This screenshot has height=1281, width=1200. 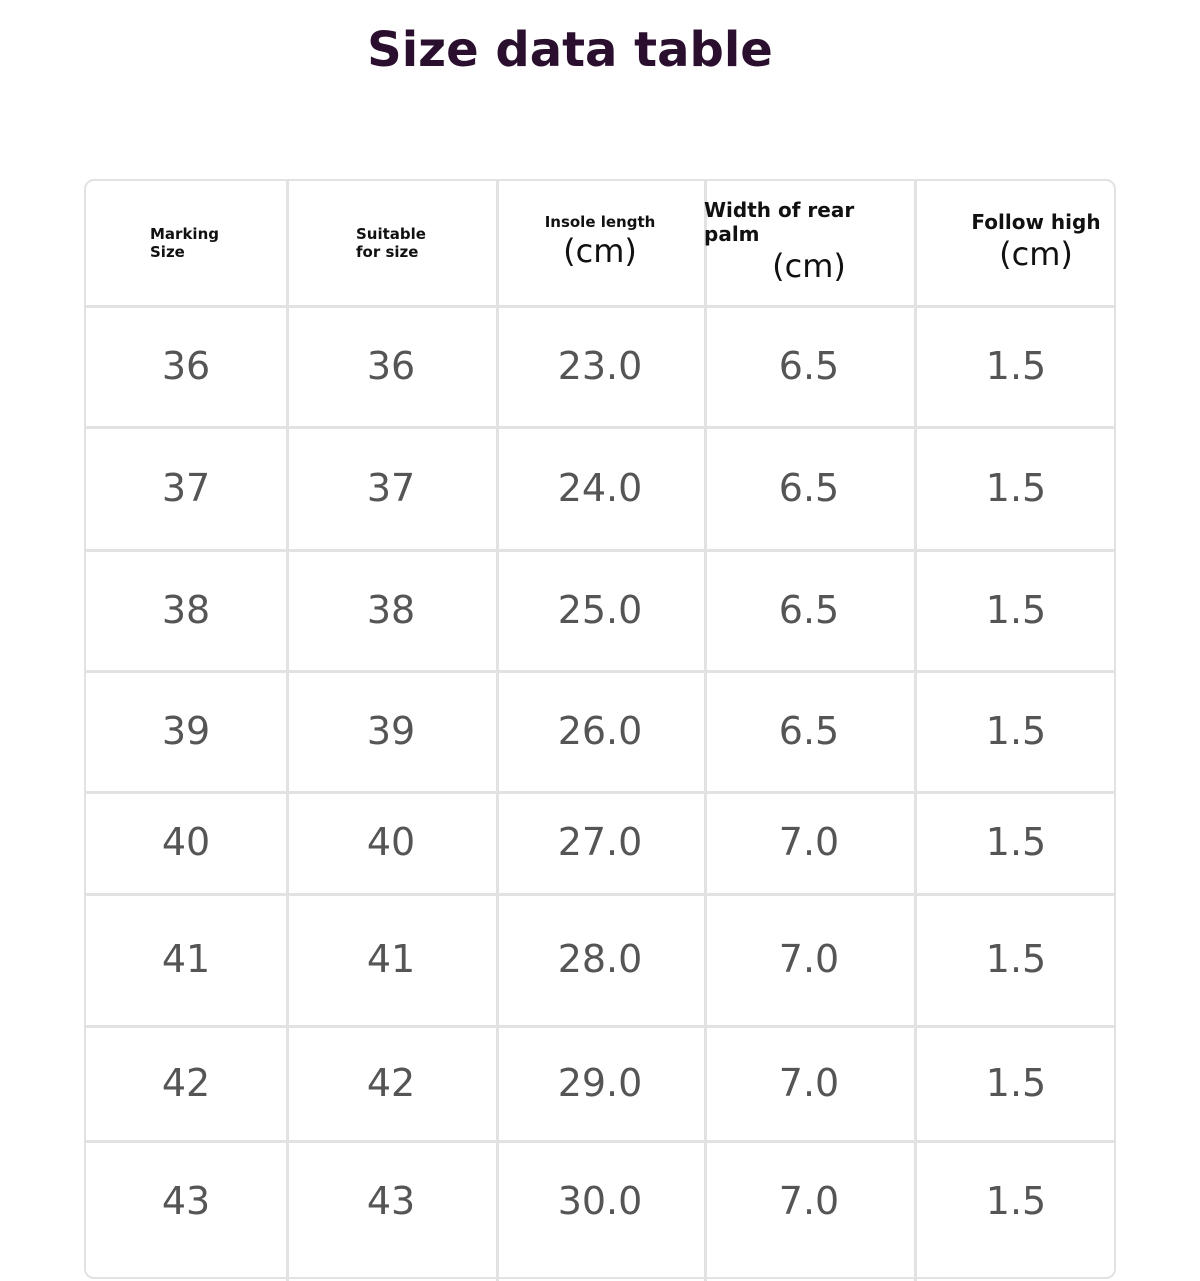 I want to click on header-cell: Width of rear palm (cm), so click(x=809, y=243).